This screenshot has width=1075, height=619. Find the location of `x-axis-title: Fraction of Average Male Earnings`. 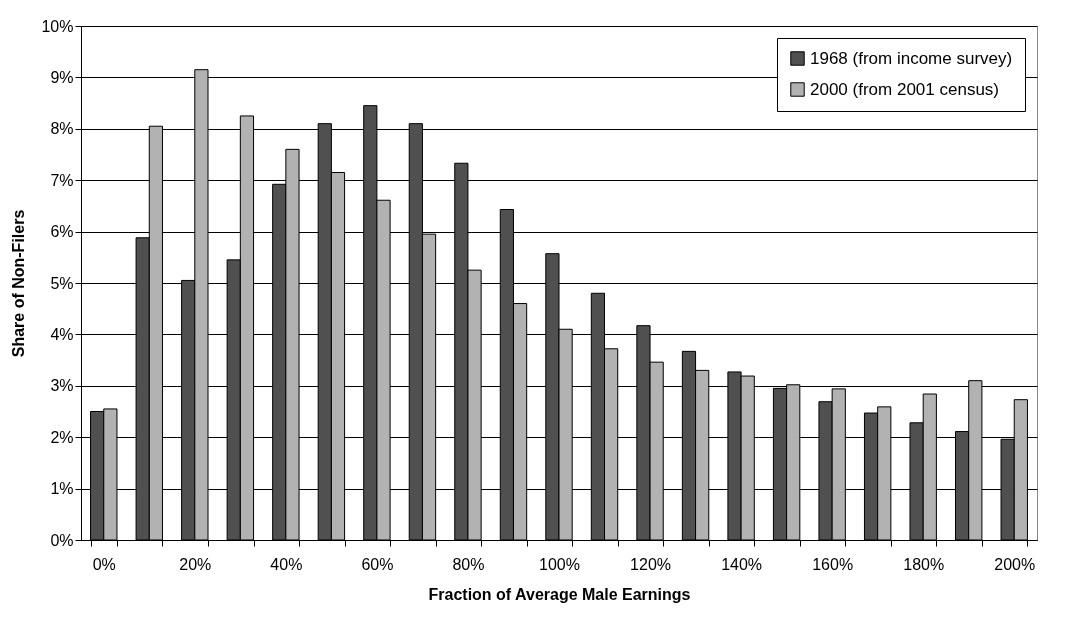

x-axis-title: Fraction of Average Male Earnings is located at coordinates (559, 594).